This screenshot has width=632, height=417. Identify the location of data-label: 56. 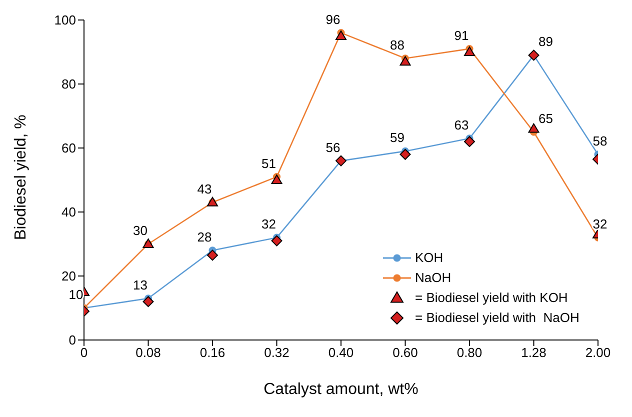
(333, 147).